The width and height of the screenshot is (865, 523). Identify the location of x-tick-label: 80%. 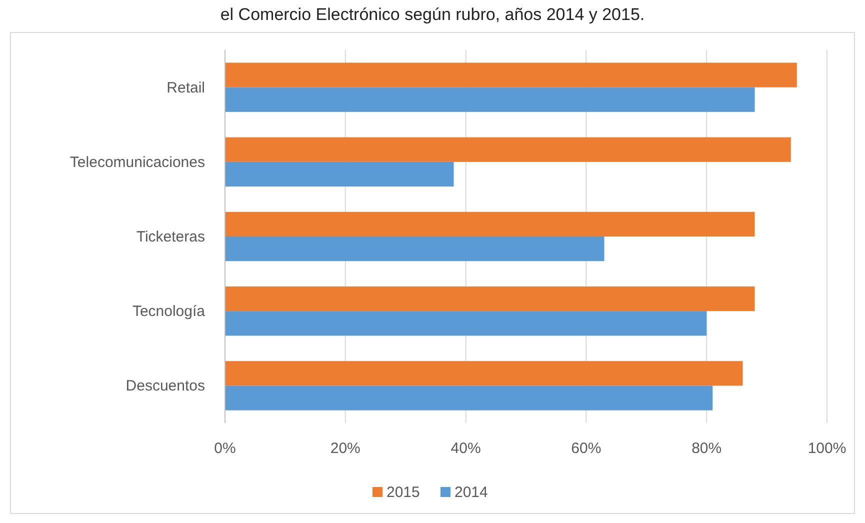
(707, 448).